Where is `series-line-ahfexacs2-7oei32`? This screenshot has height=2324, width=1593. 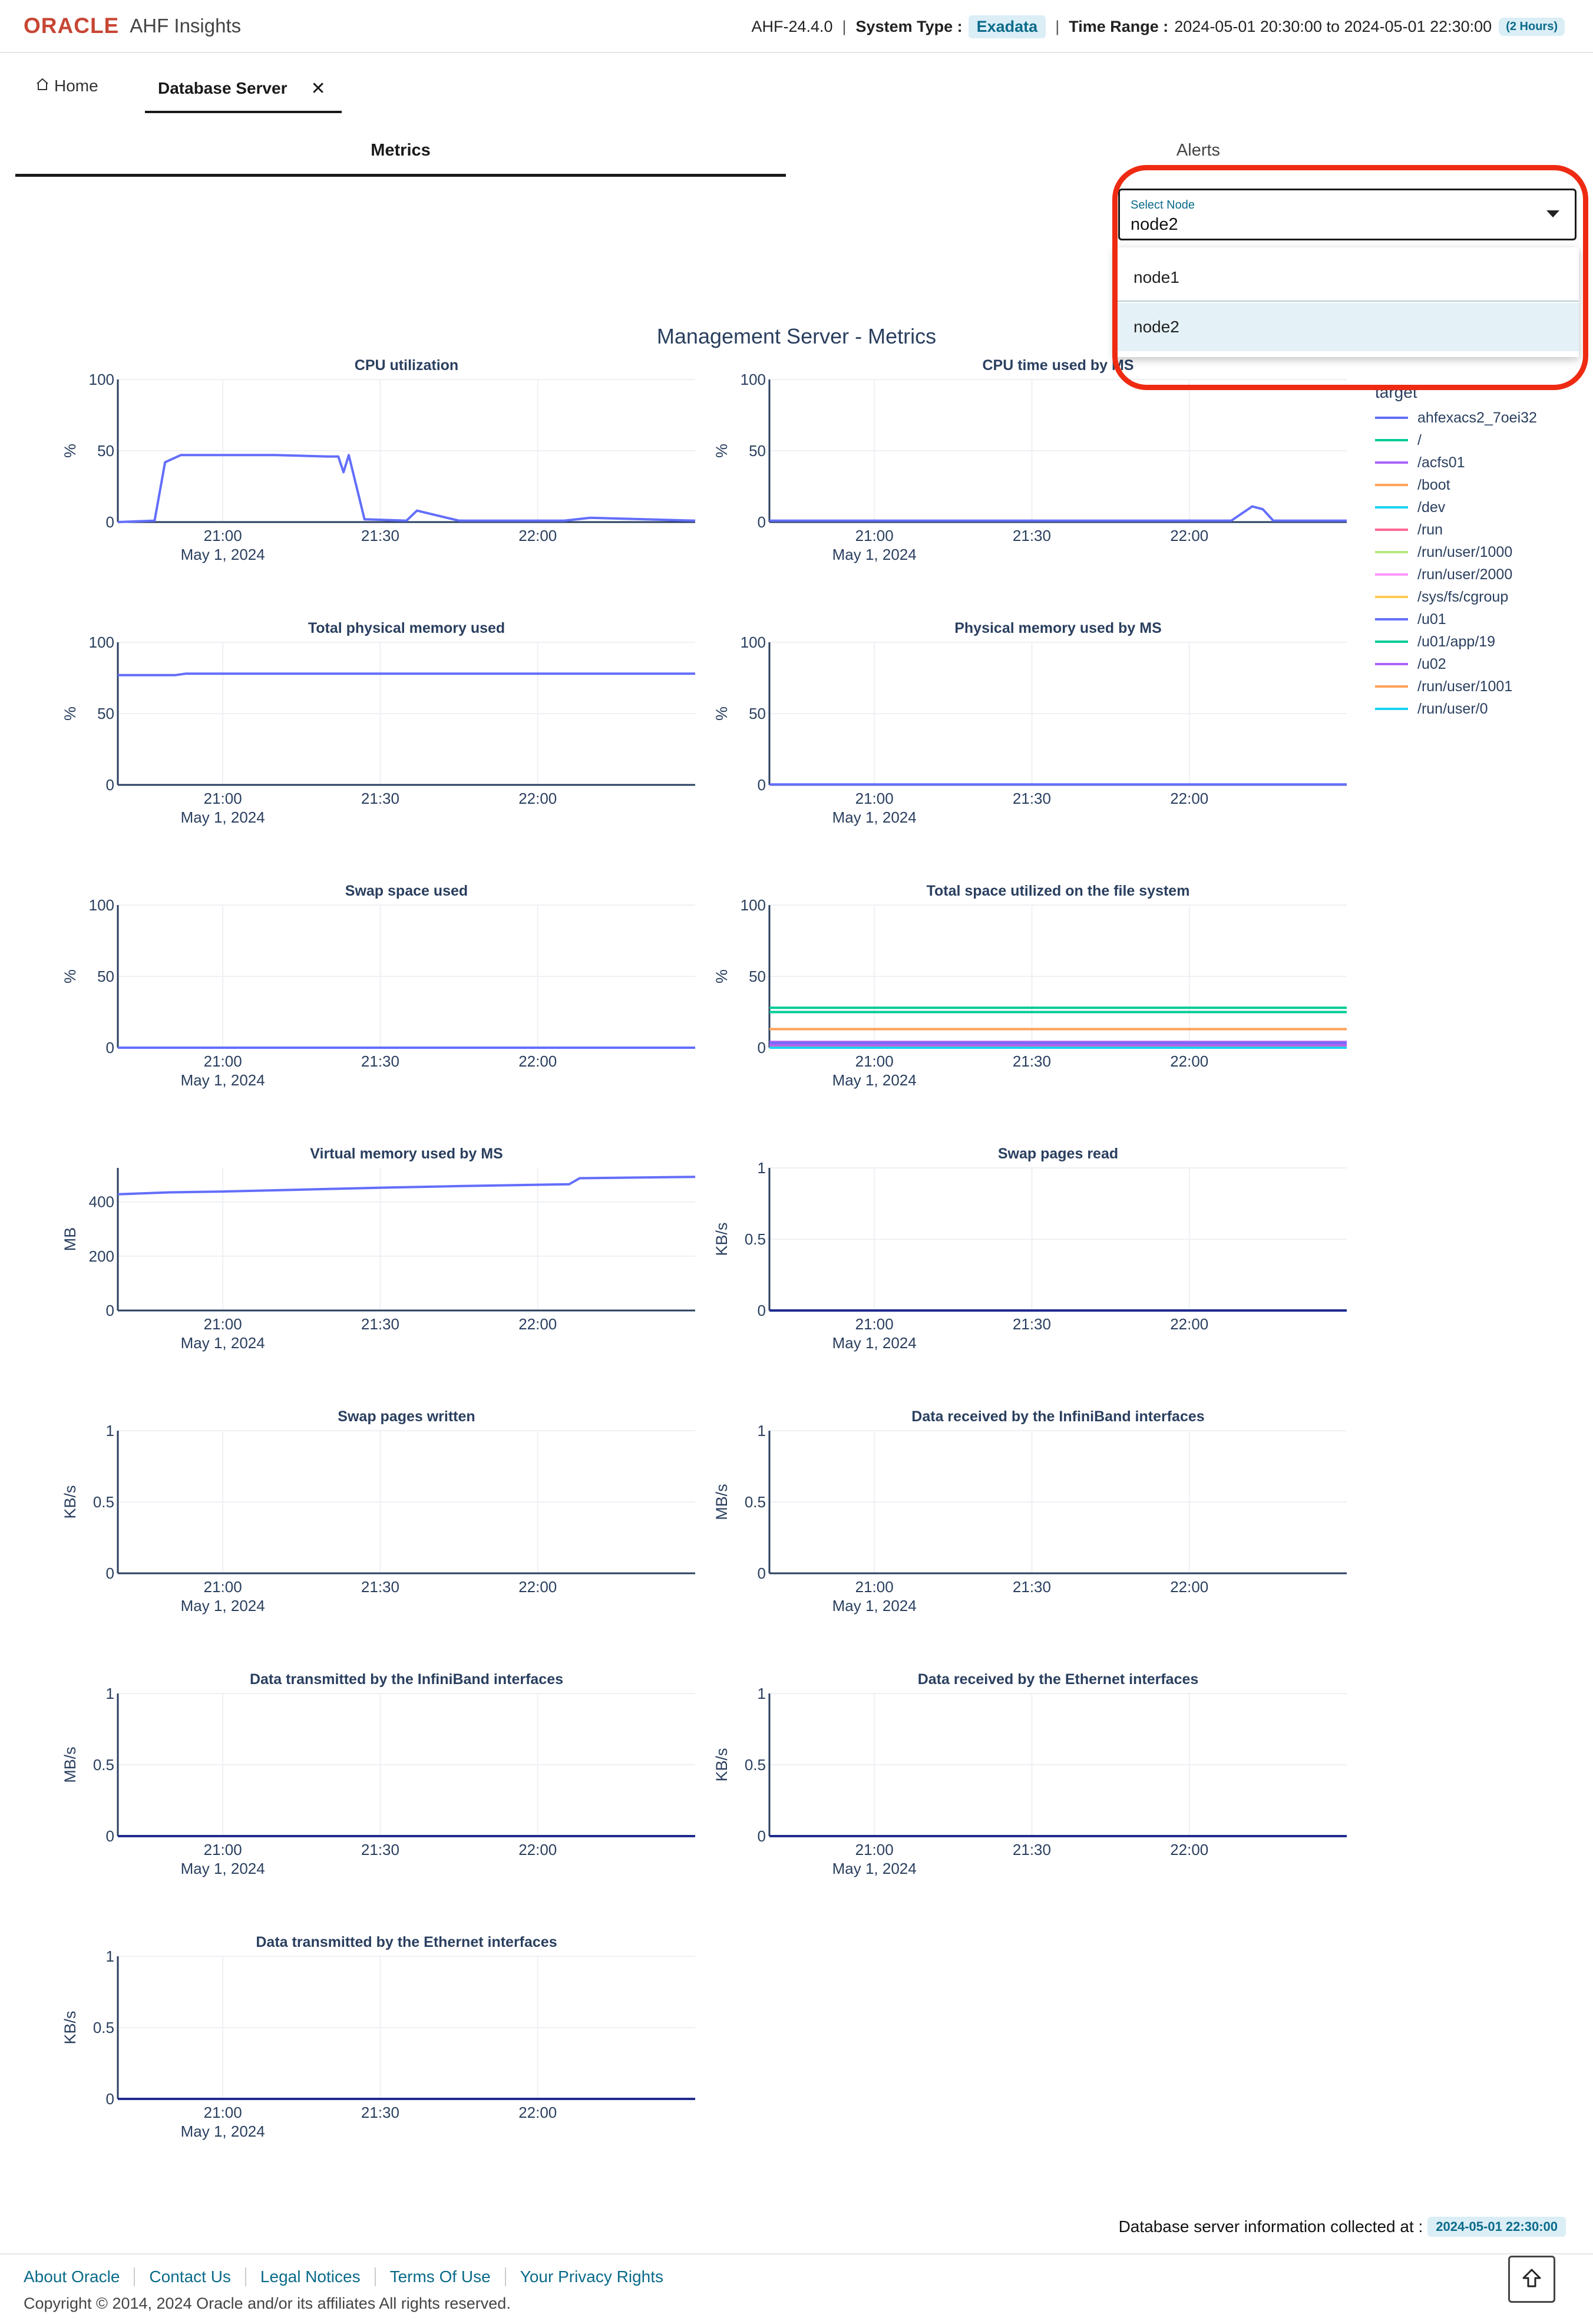
series-line-ahfexacs2-7oei32 is located at coordinates (406, 674).